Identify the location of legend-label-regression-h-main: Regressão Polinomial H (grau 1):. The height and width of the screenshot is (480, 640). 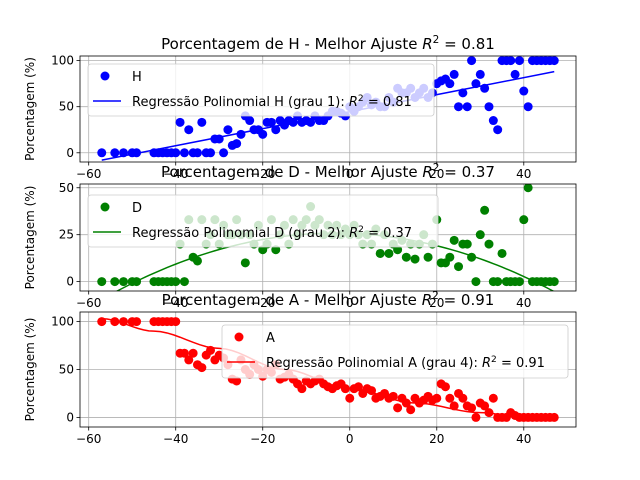
(240, 102).